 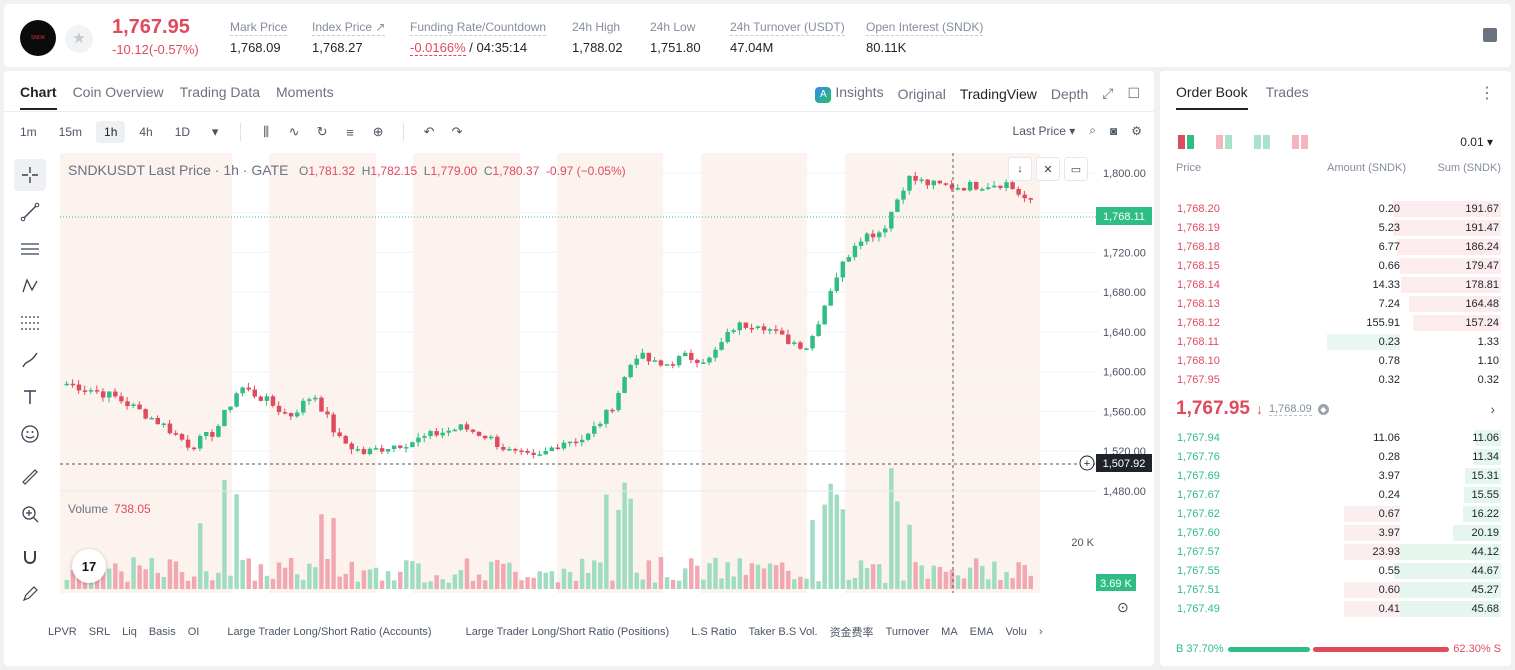 What do you see at coordinates (1048, 169) in the screenshot?
I see `collapse-icon: ✕` at bounding box center [1048, 169].